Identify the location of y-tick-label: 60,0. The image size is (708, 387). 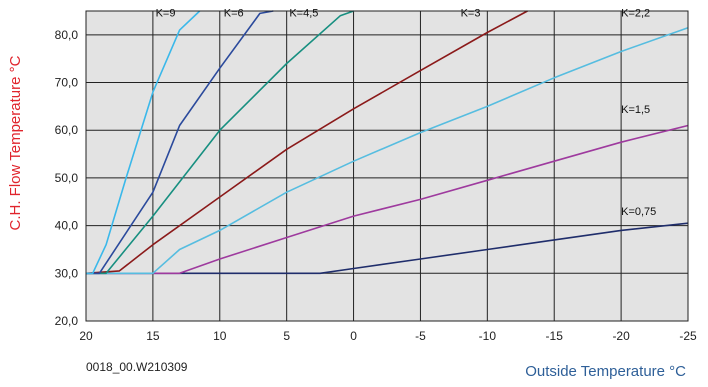
(67, 130).